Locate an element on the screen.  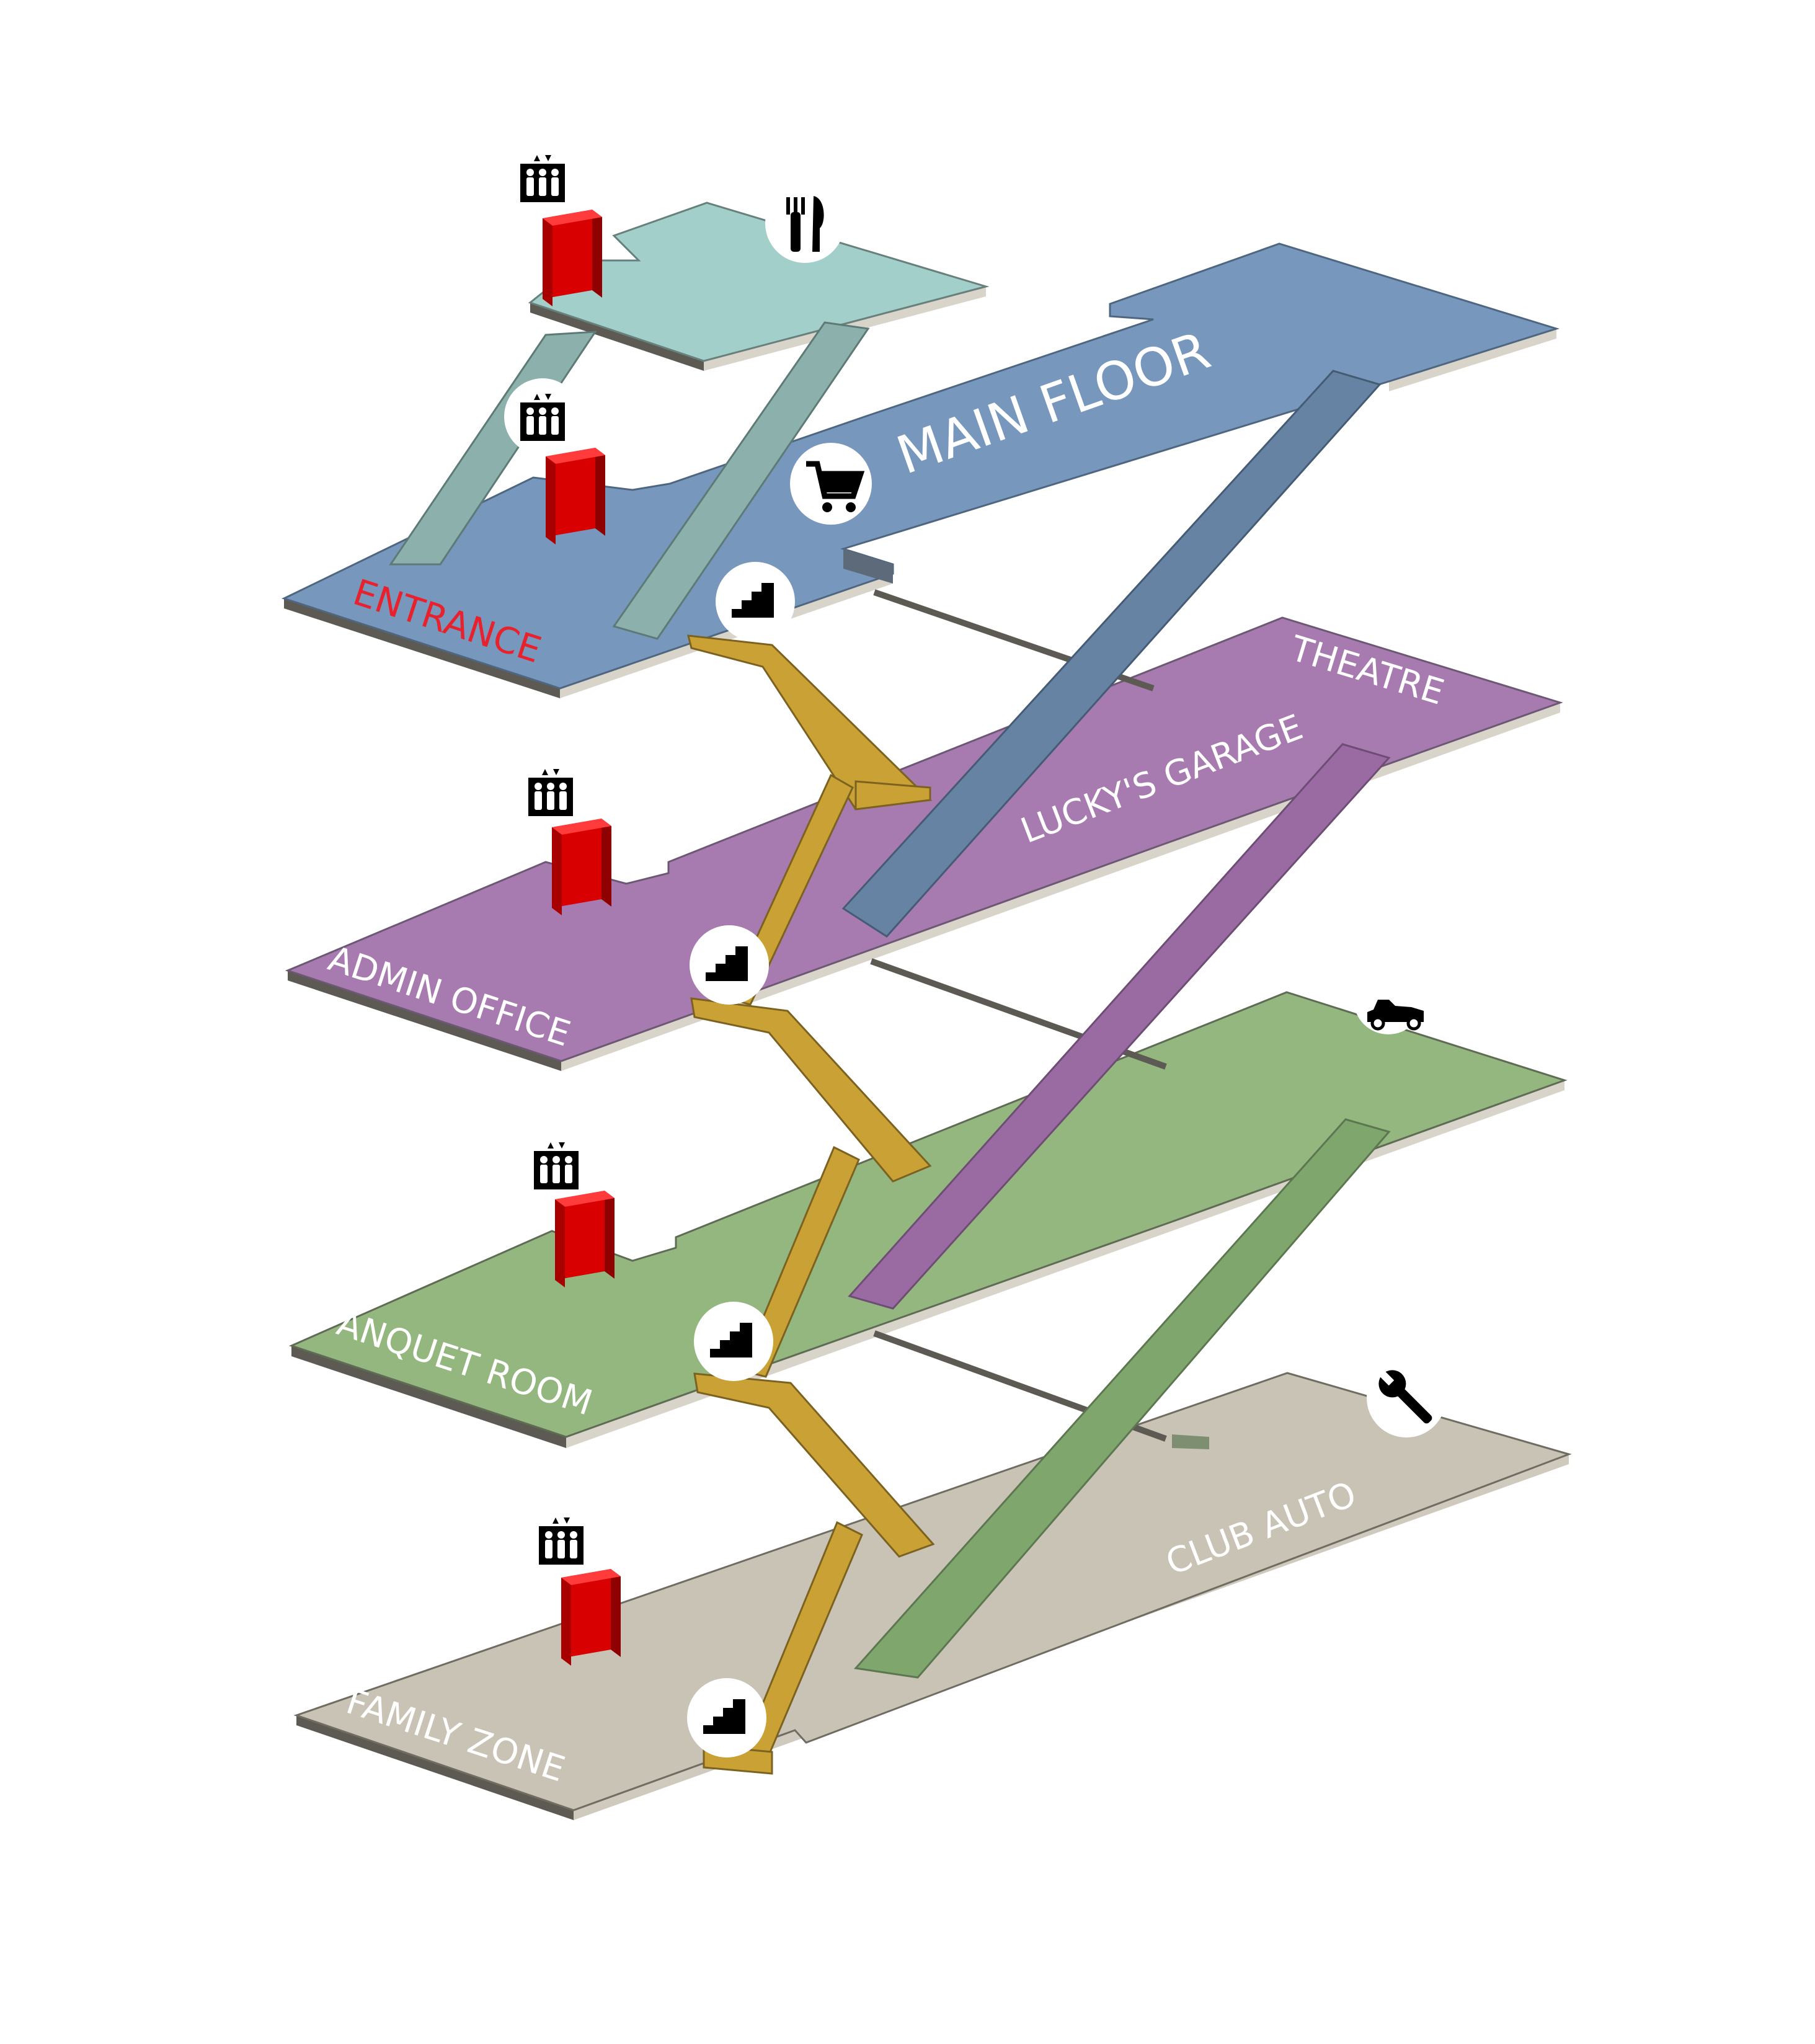
restaurant-icon is located at coordinates (805, 223).